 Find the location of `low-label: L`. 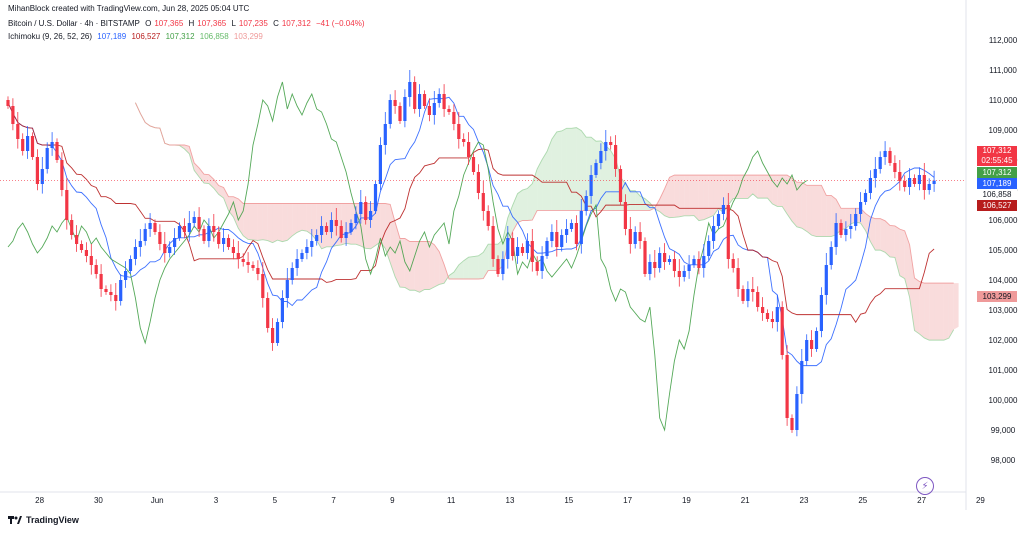

low-label: L is located at coordinates (233, 23).